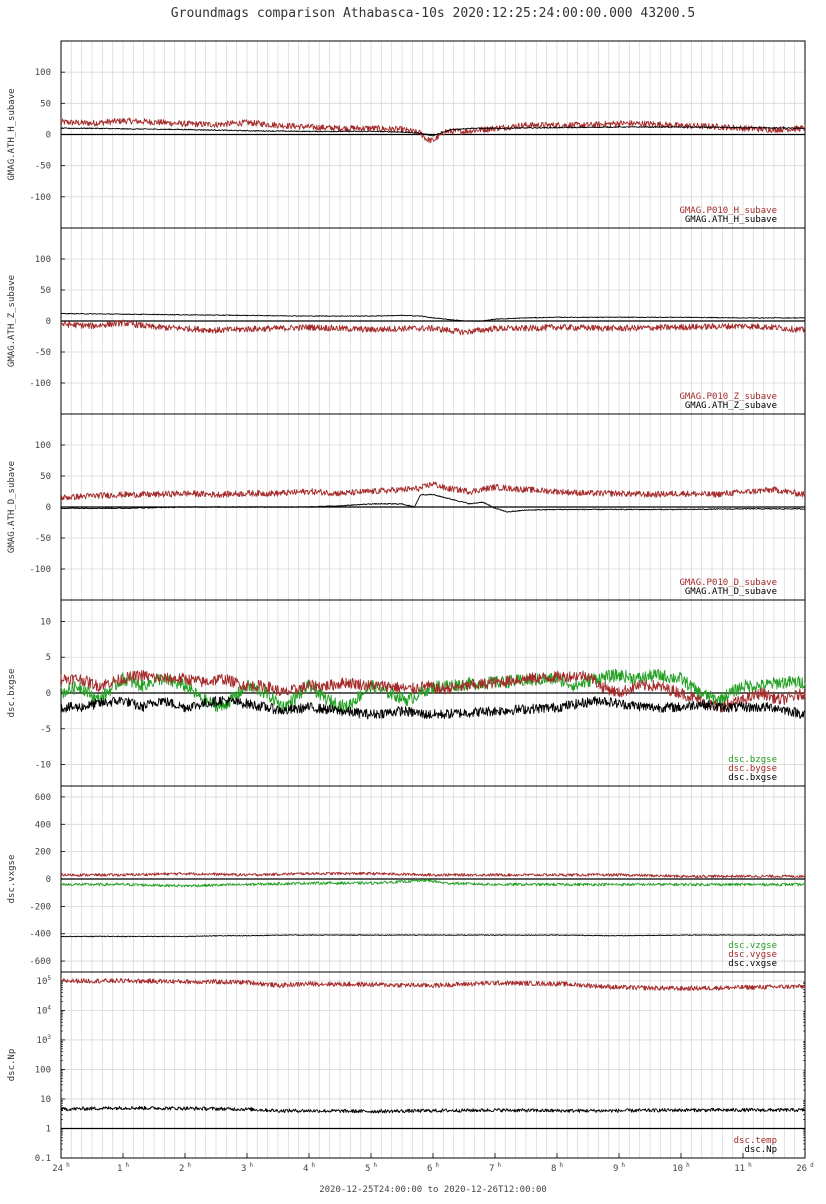 Image resolution: width=826 pixels, height=1204 pixels. I want to click on y-tick-label: 10⁵, so click(44, 981).